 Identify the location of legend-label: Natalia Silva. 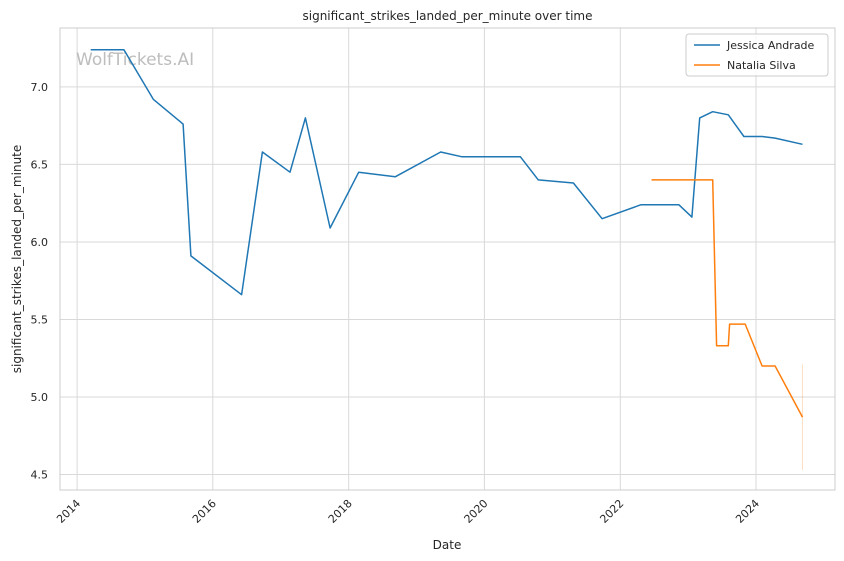
(761, 65).